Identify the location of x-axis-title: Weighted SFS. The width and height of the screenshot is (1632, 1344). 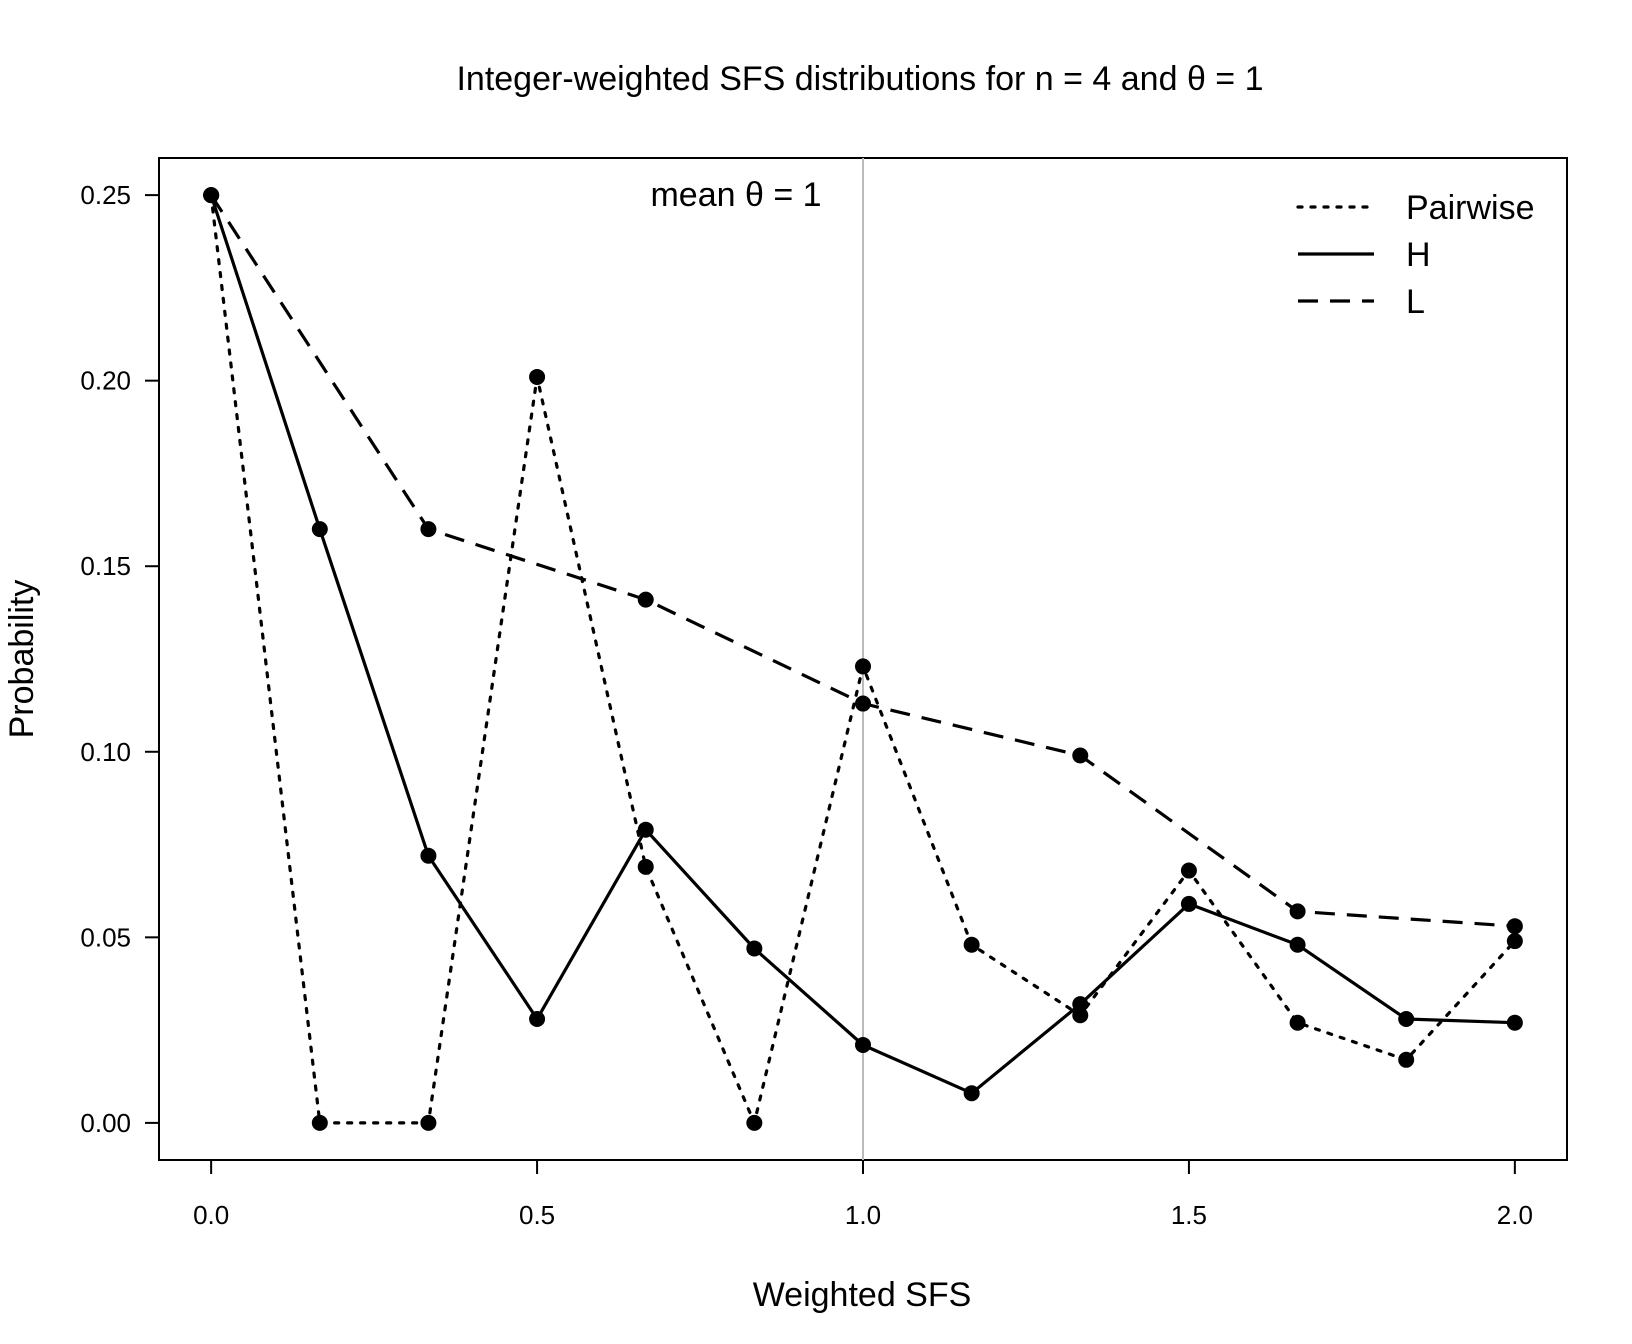
(862, 1295).